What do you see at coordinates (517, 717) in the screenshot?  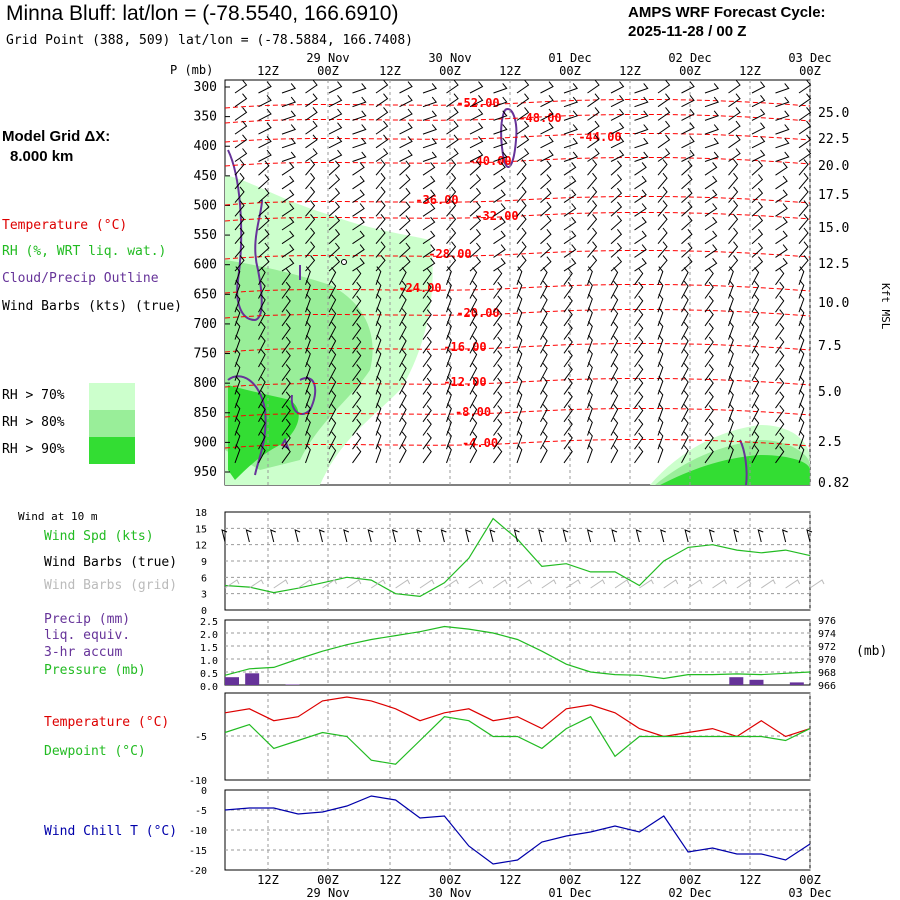 I see `temperature-line` at bounding box center [517, 717].